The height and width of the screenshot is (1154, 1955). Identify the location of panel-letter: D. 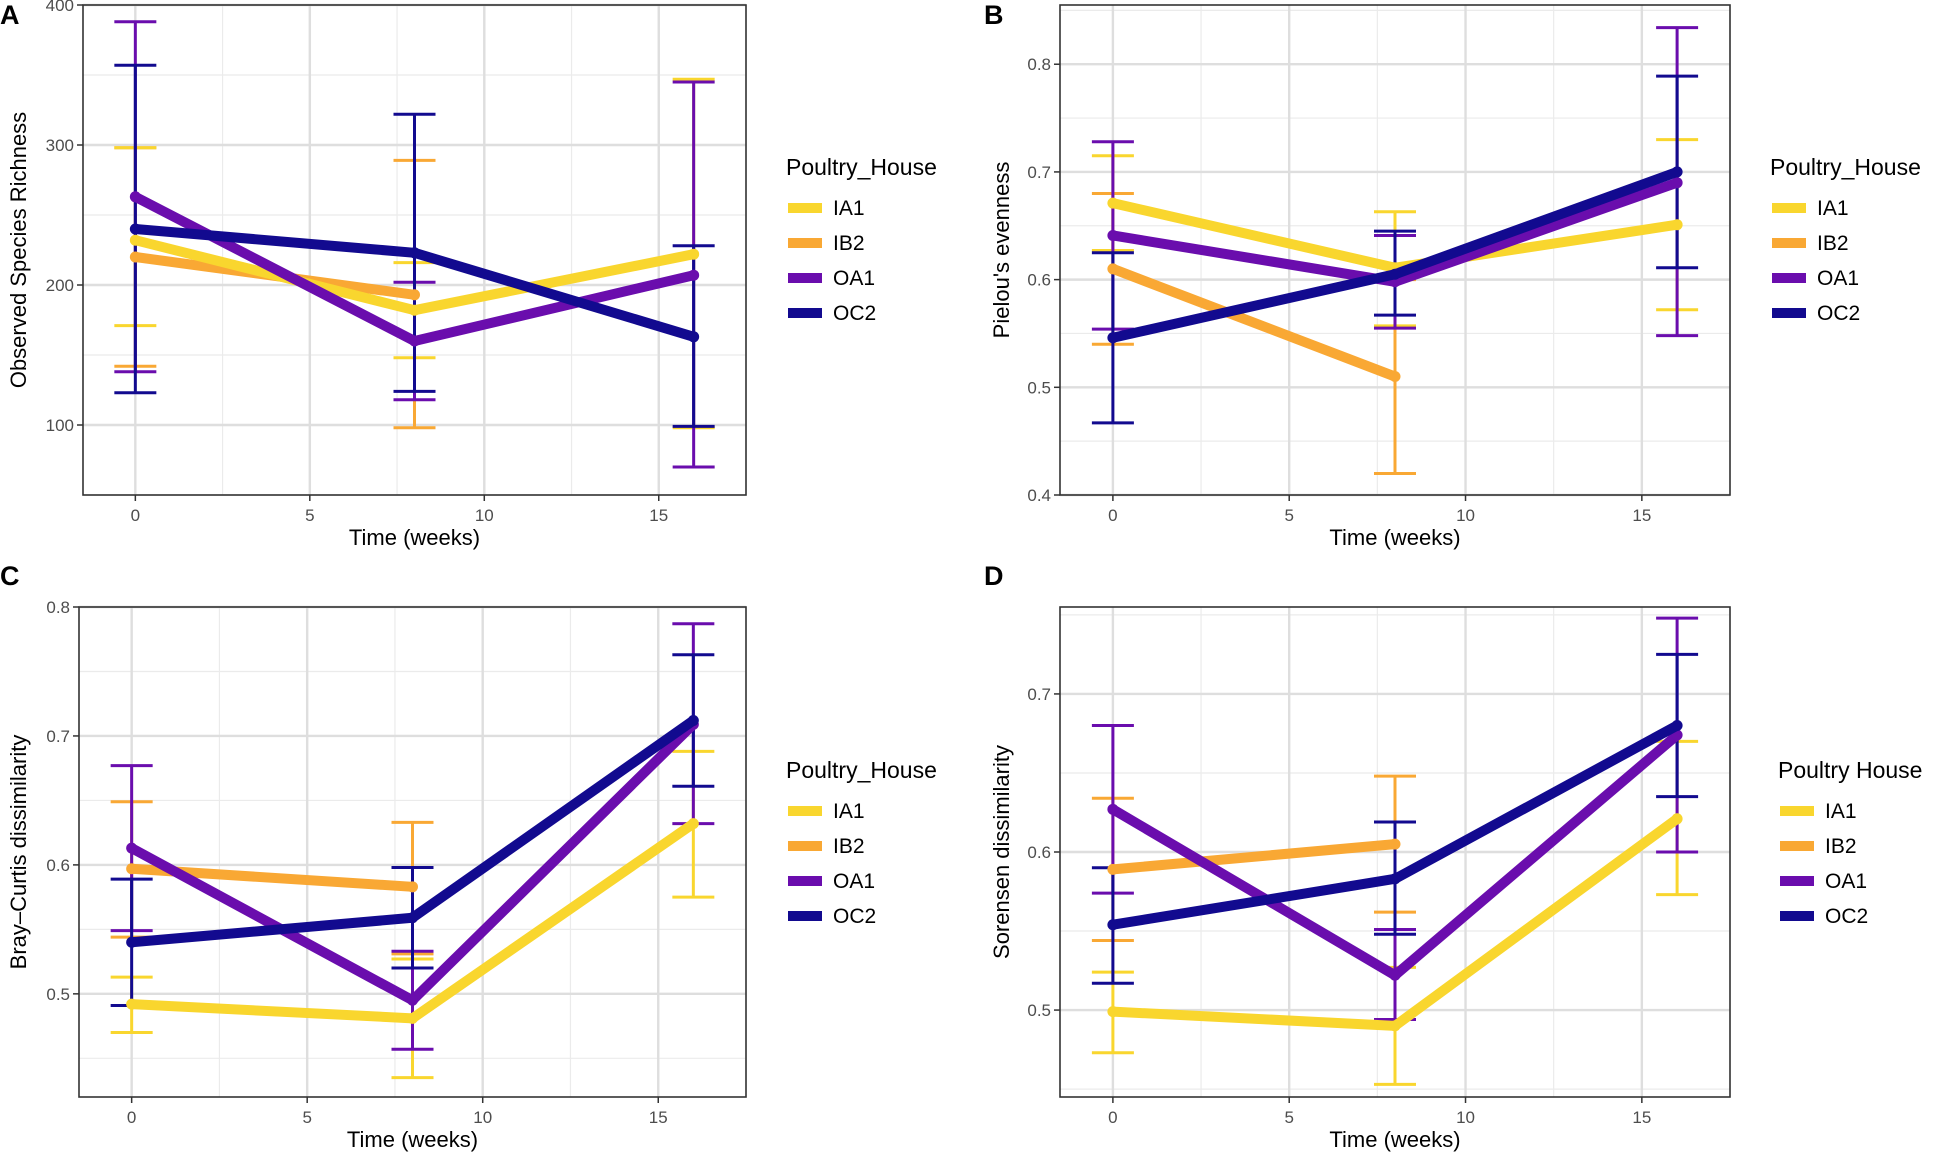
(994, 576).